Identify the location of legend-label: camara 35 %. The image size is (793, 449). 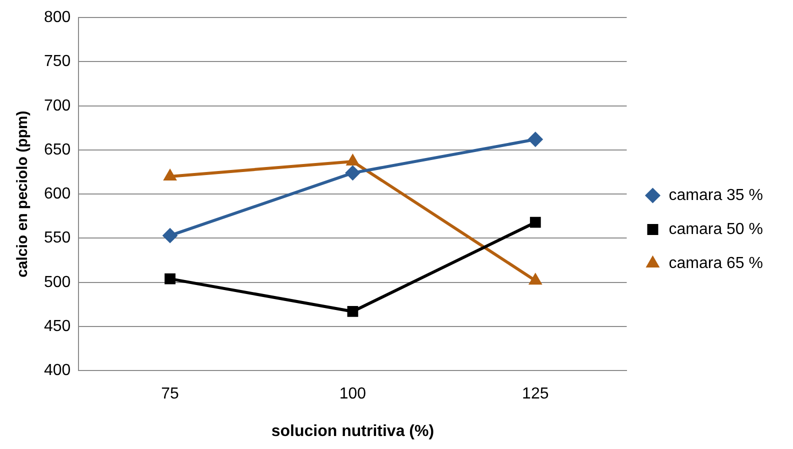
(715, 195).